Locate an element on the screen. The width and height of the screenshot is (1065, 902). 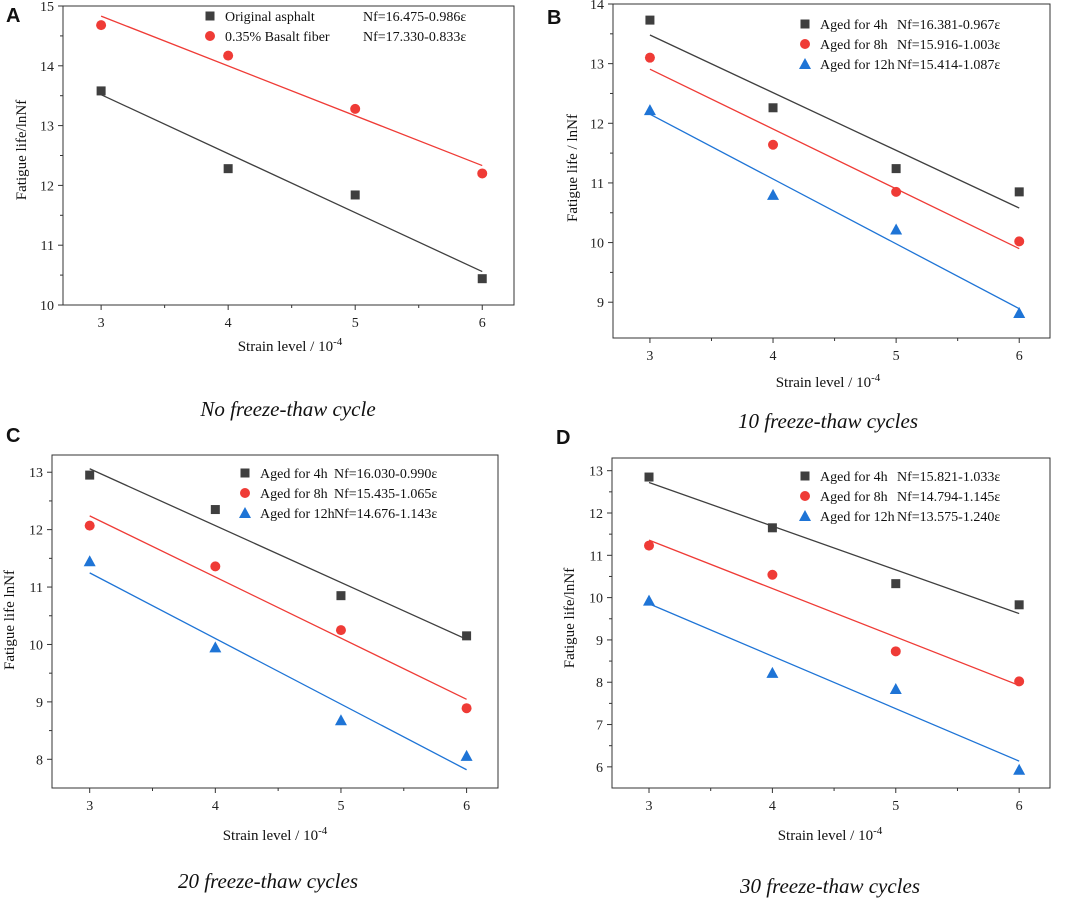
legend-equation-2: Nf=17.330-0.833ε is located at coordinates (414, 37).